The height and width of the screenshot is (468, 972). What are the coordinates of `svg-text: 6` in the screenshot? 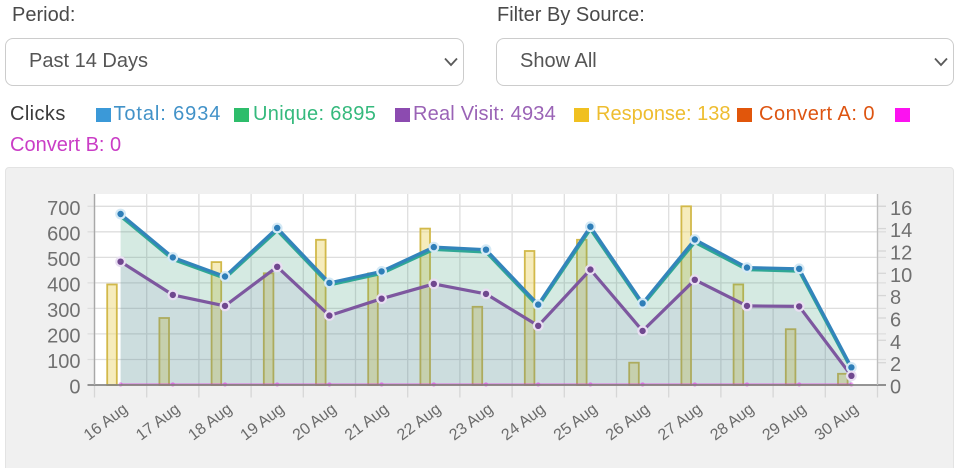 It's located at (895, 321).